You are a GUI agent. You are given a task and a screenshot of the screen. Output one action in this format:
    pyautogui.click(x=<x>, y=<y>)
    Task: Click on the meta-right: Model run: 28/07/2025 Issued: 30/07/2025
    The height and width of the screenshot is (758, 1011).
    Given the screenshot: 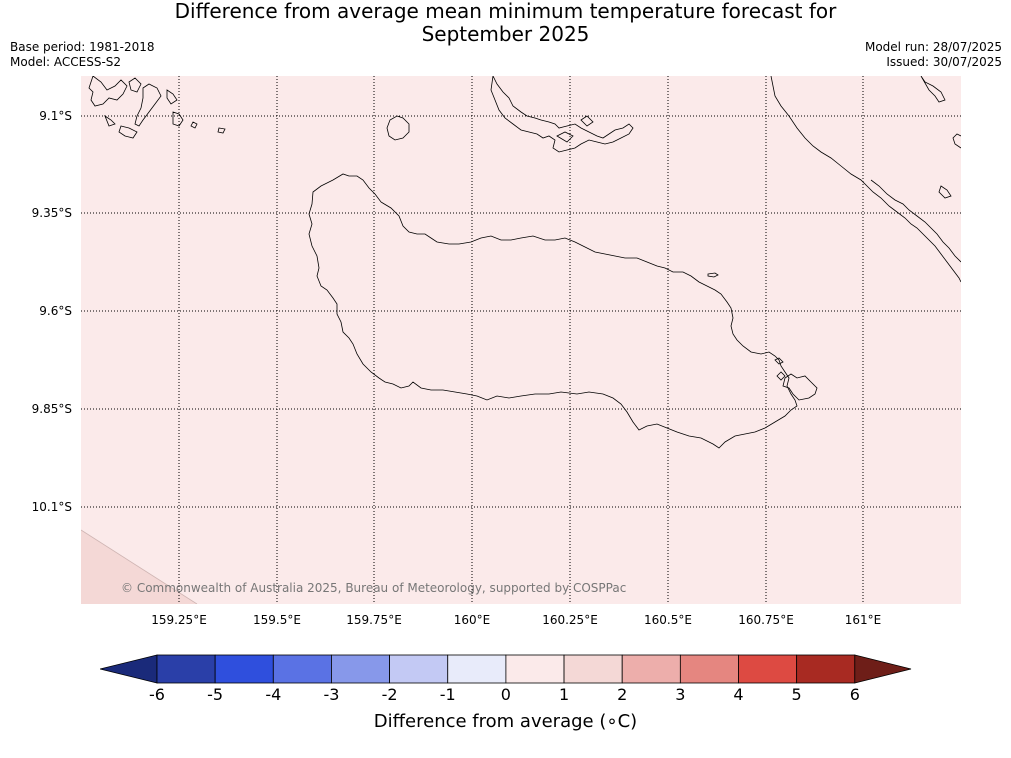 What is the action you would take?
    pyautogui.click(x=933, y=55)
    